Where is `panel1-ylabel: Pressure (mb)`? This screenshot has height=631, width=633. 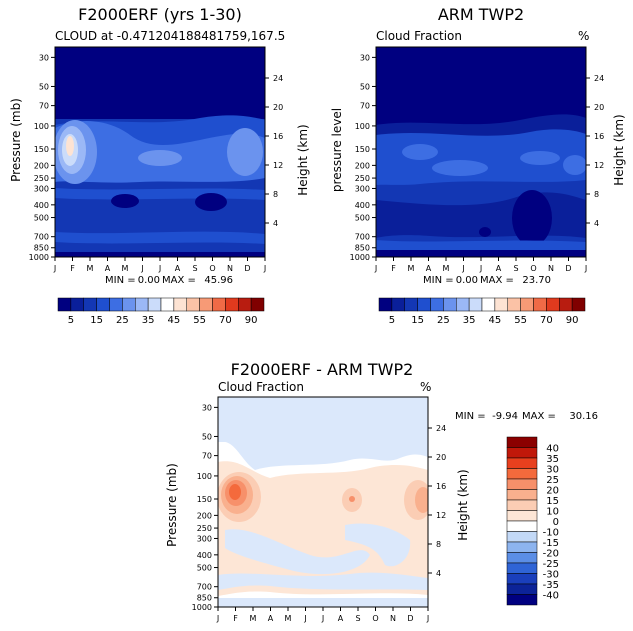
panel1-ylabel: Pressure (mb) is located at coordinates (16, 140).